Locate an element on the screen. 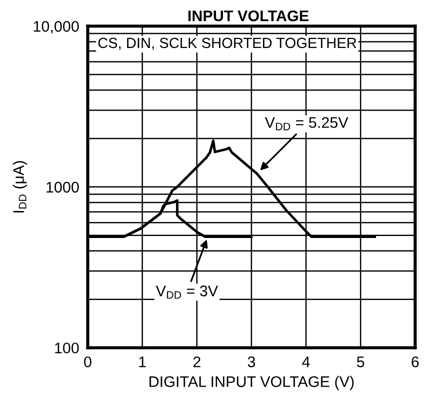 The width and height of the screenshot is (428, 402). x-tick-label: 3 is located at coordinates (252, 362).